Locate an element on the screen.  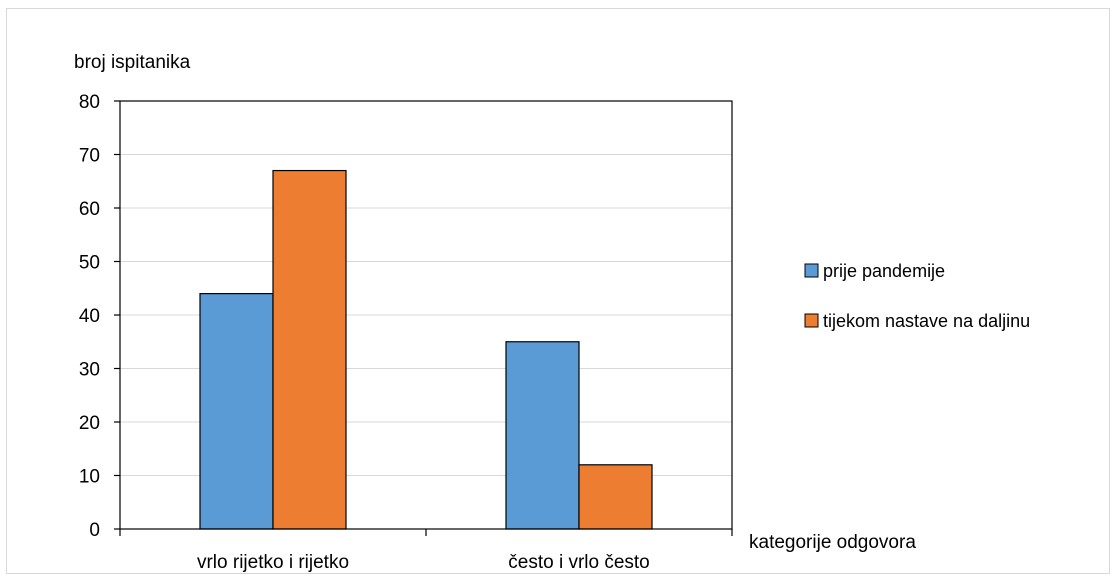
y-tick-labels: 0 10 20 30 40 50 60 70 80 is located at coordinates (89, 316).